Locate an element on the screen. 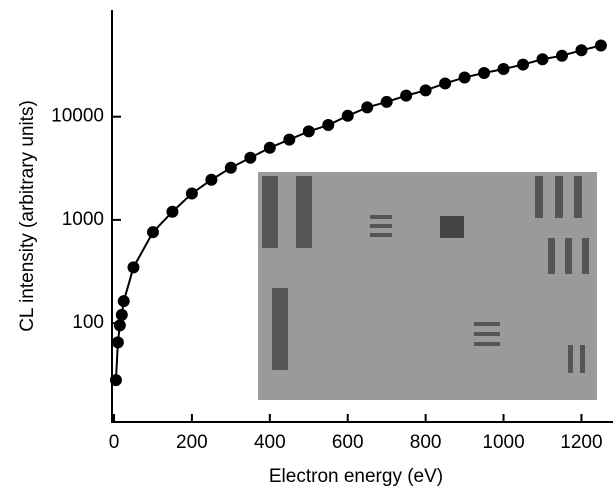  x-tick-label: 600 is located at coordinates (348, 442).